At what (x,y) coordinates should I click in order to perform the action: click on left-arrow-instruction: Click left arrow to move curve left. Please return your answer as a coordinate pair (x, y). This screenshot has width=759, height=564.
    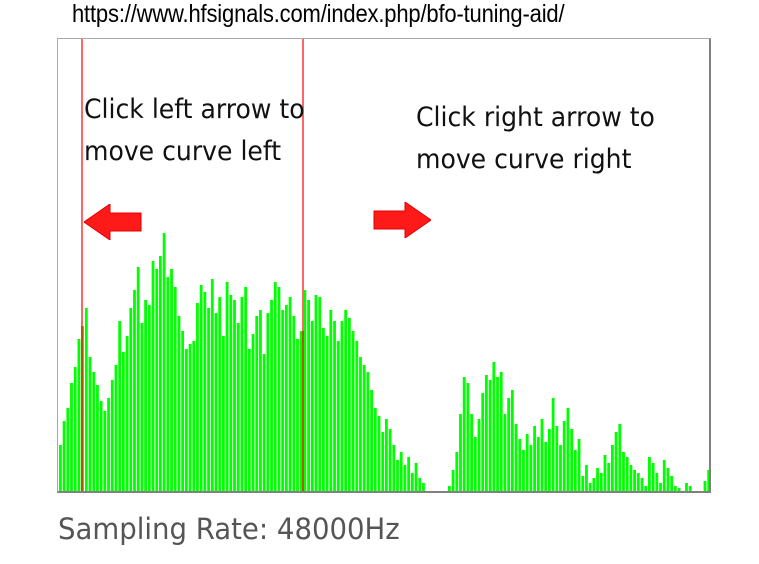
    Looking at the image, I should click on (194, 131).